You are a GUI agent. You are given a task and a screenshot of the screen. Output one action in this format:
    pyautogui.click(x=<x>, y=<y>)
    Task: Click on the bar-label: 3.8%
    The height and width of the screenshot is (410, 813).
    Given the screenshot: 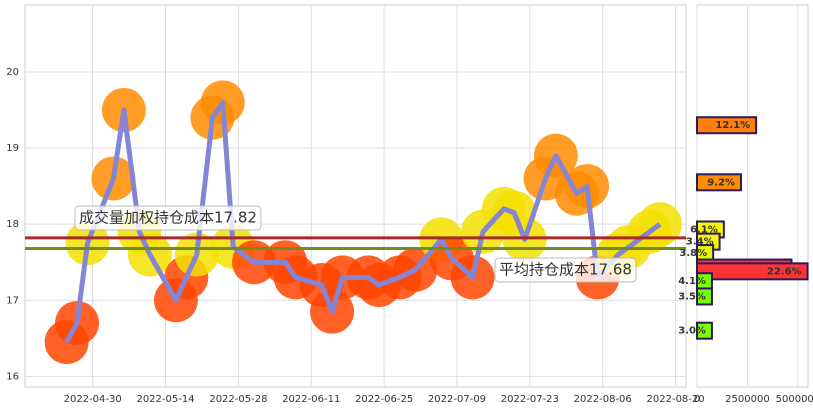 What is the action you would take?
    pyautogui.click(x=693, y=253)
    